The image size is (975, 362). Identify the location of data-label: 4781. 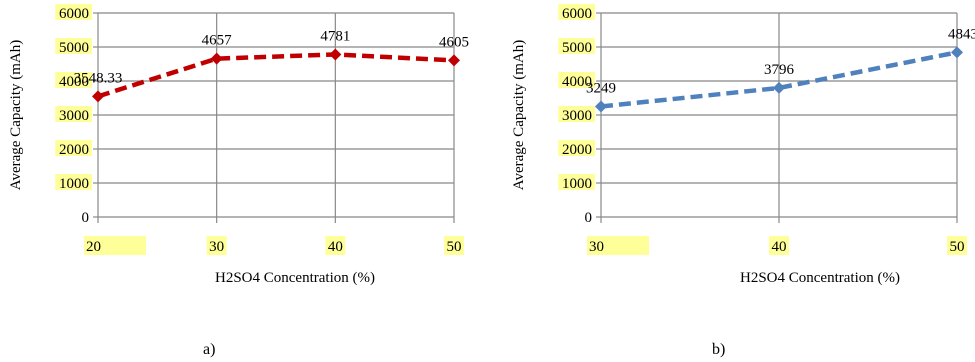
(335, 36).